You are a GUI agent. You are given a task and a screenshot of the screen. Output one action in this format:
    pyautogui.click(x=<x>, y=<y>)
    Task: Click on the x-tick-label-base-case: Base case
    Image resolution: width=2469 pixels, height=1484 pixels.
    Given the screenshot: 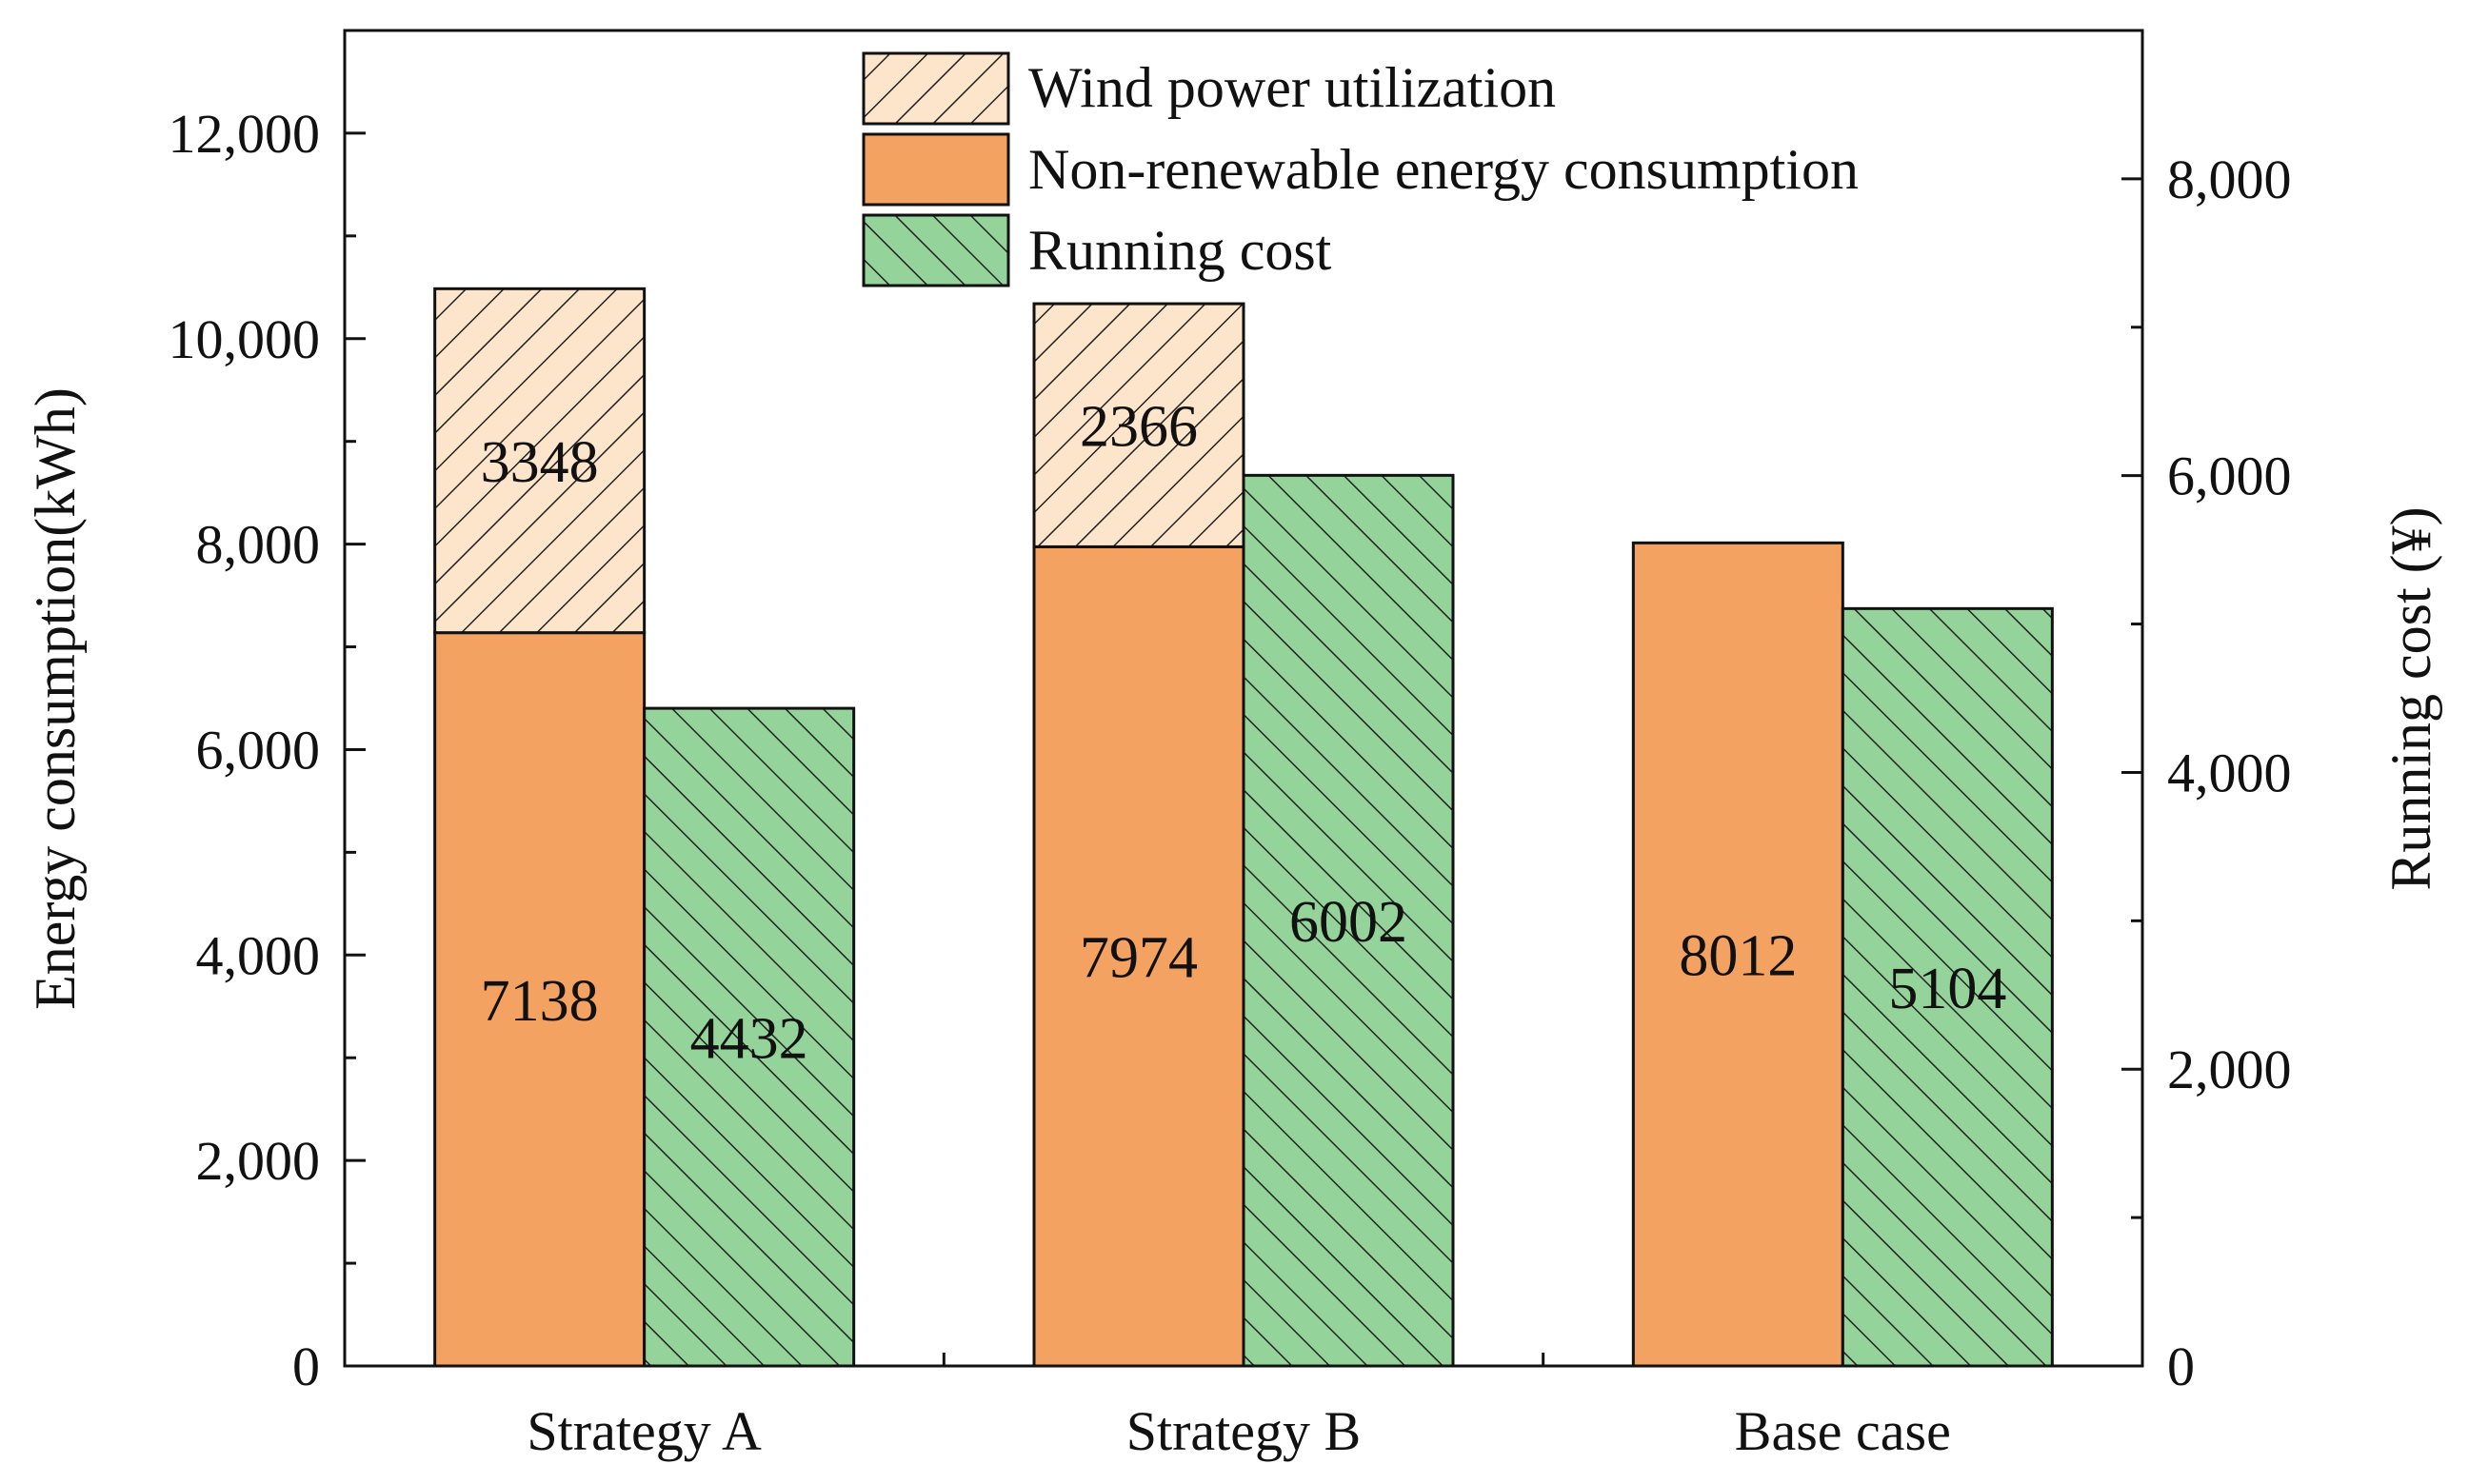 What is the action you would take?
    pyautogui.click(x=1843, y=1431)
    